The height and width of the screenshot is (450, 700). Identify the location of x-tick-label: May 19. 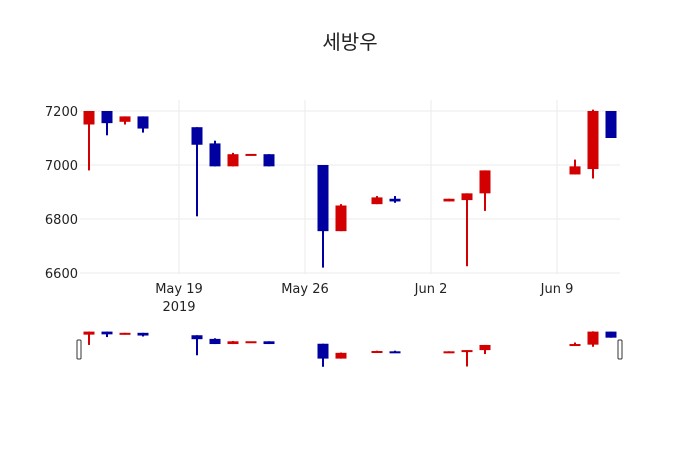
(179, 289).